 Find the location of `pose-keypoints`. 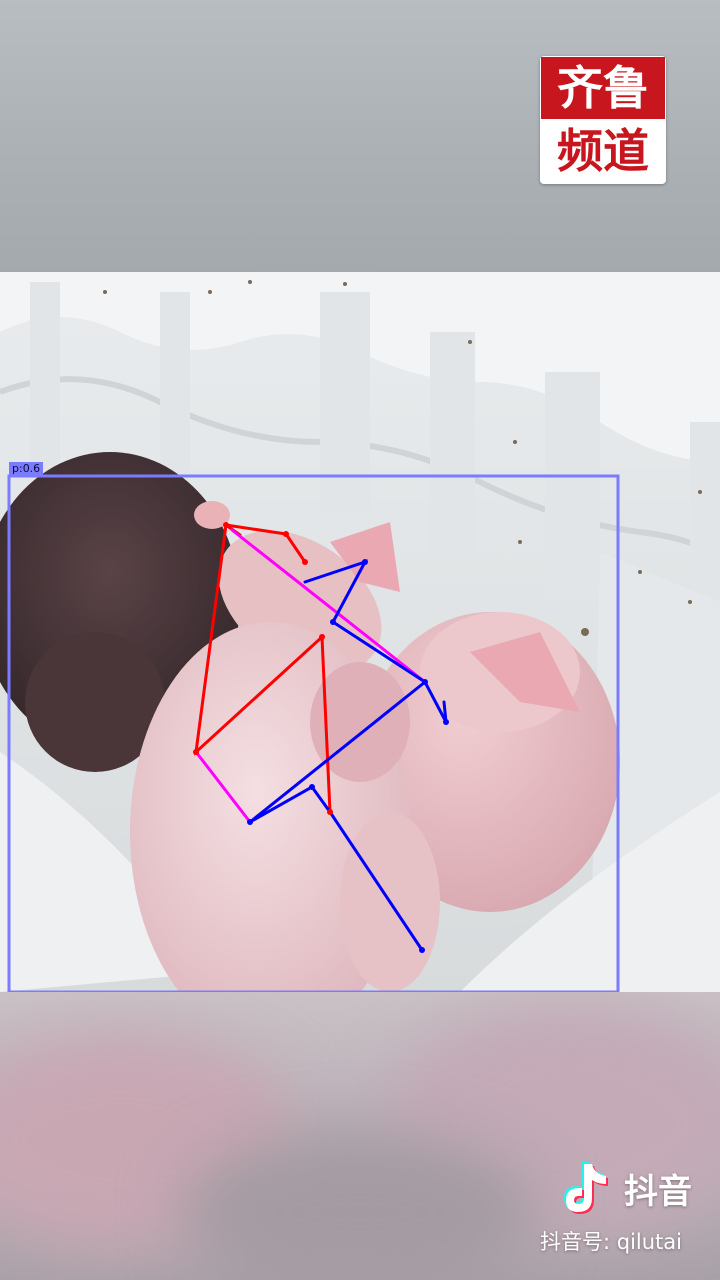

pose-keypoints is located at coordinates (263, 668).